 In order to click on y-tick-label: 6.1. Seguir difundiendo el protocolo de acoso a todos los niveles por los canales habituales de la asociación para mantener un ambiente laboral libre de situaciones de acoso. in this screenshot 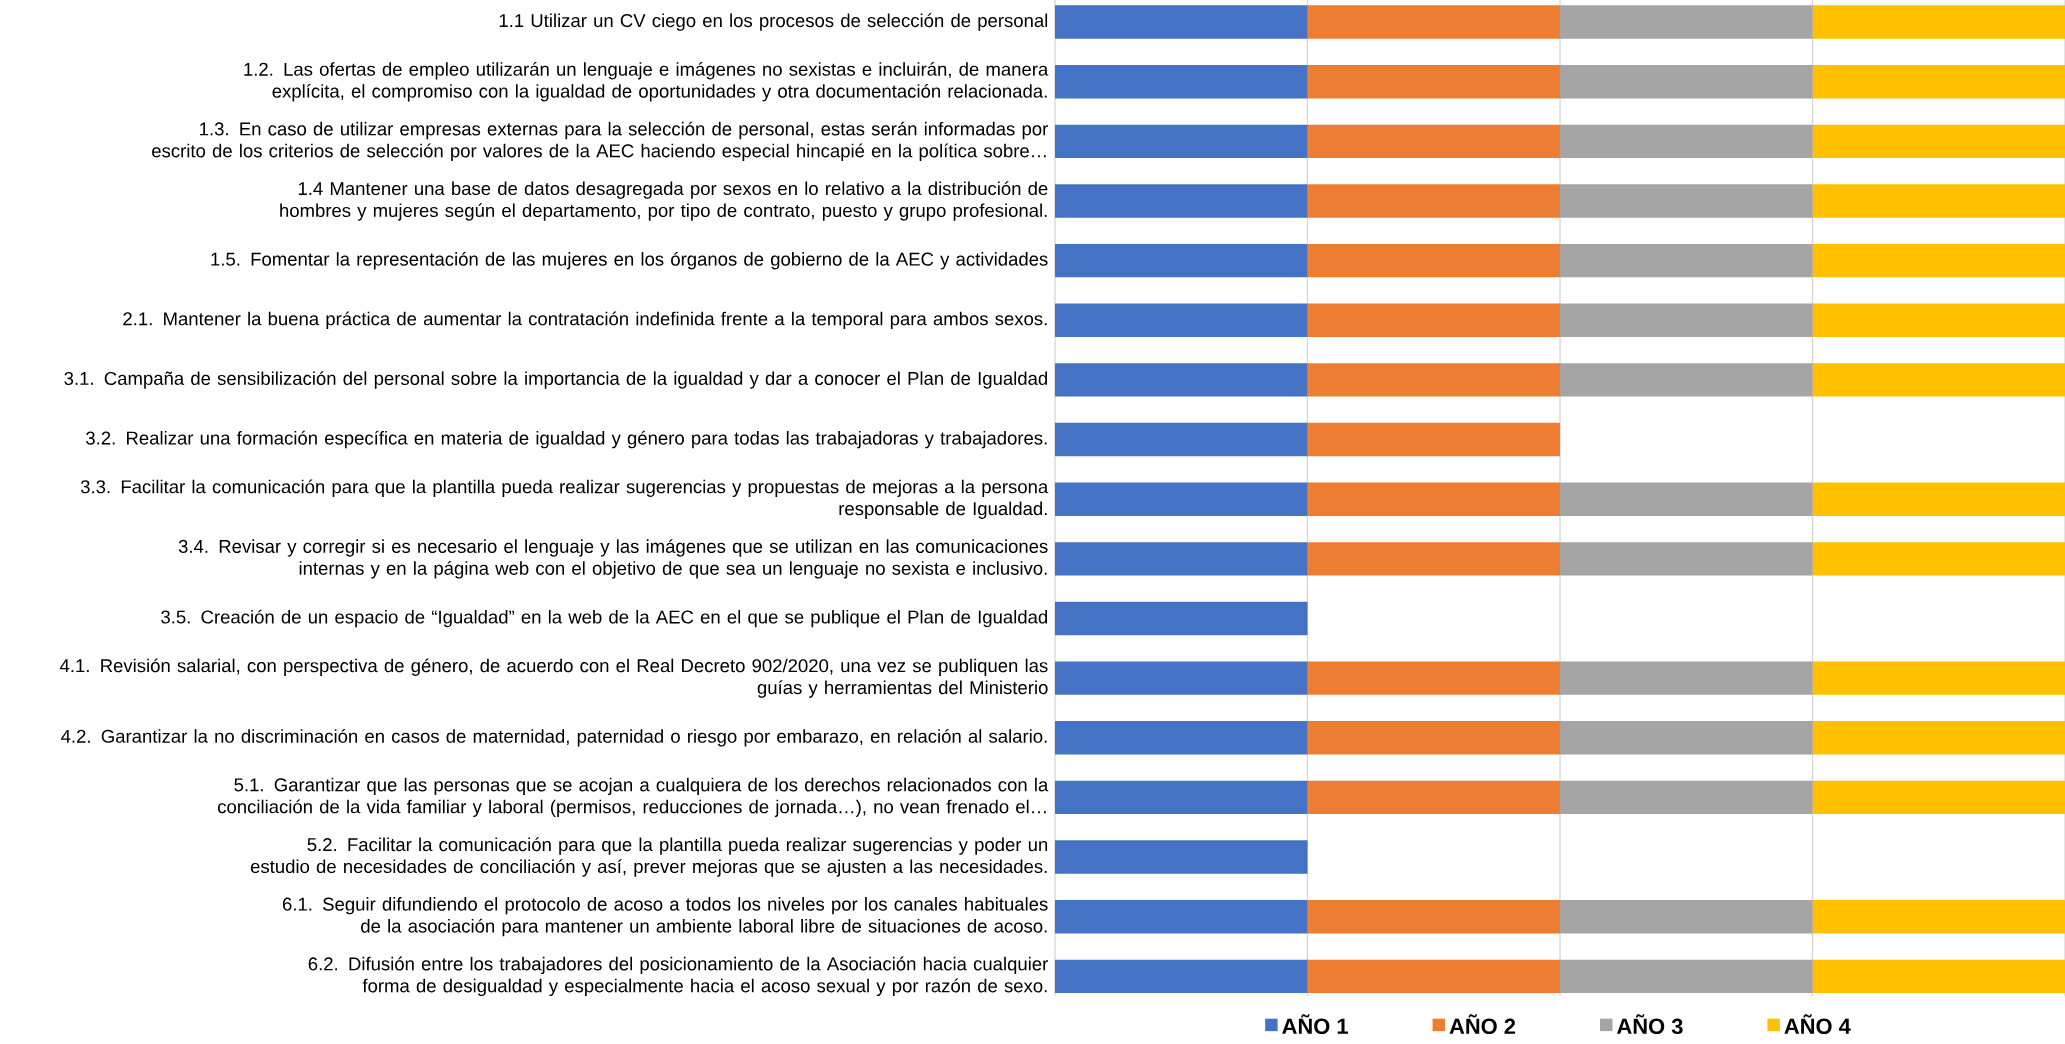, I will do `click(665, 917)`.